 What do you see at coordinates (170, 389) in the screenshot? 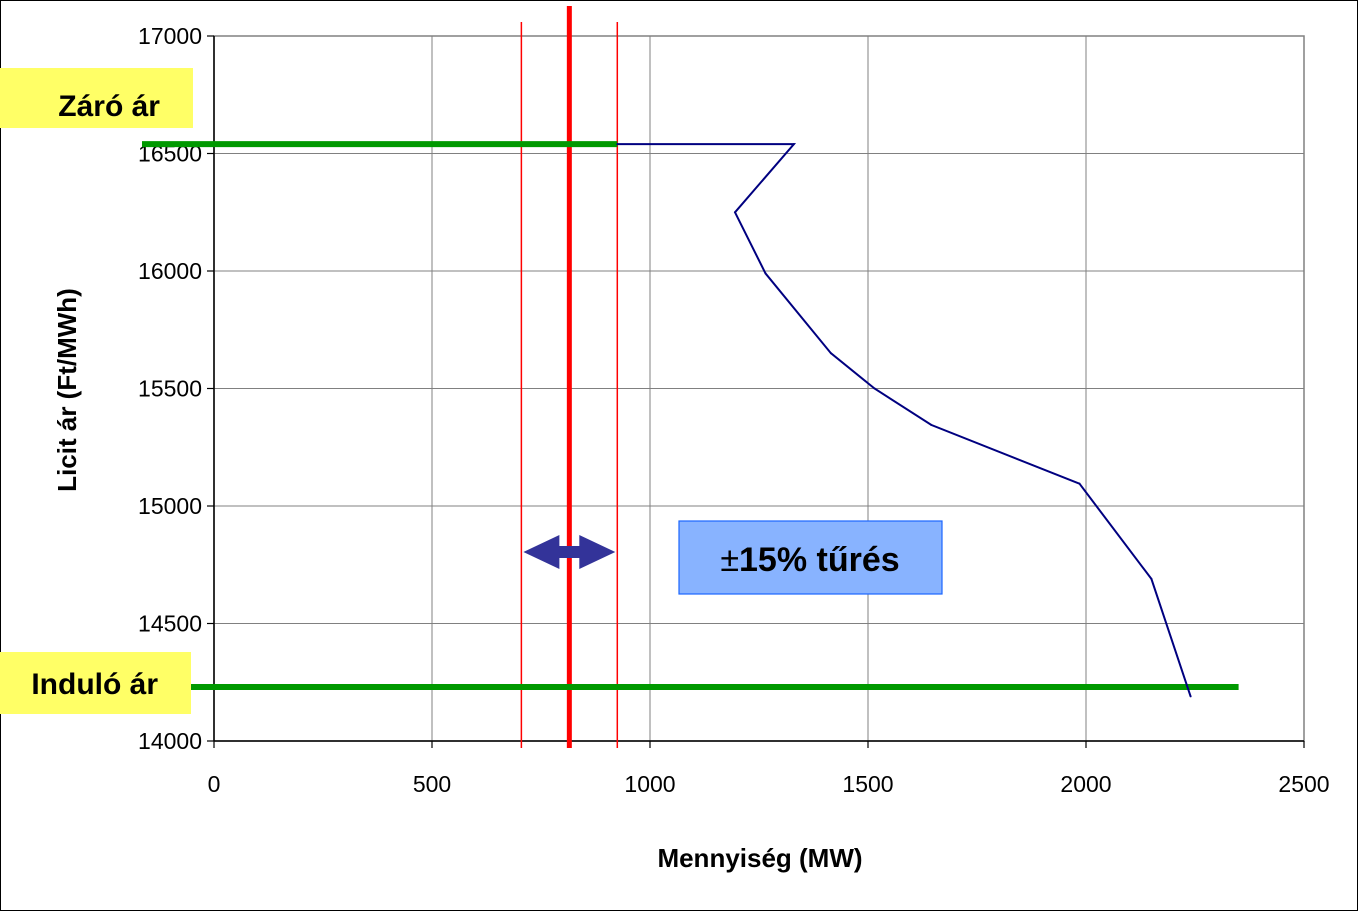
I see `y-tick-label: 15500` at bounding box center [170, 389].